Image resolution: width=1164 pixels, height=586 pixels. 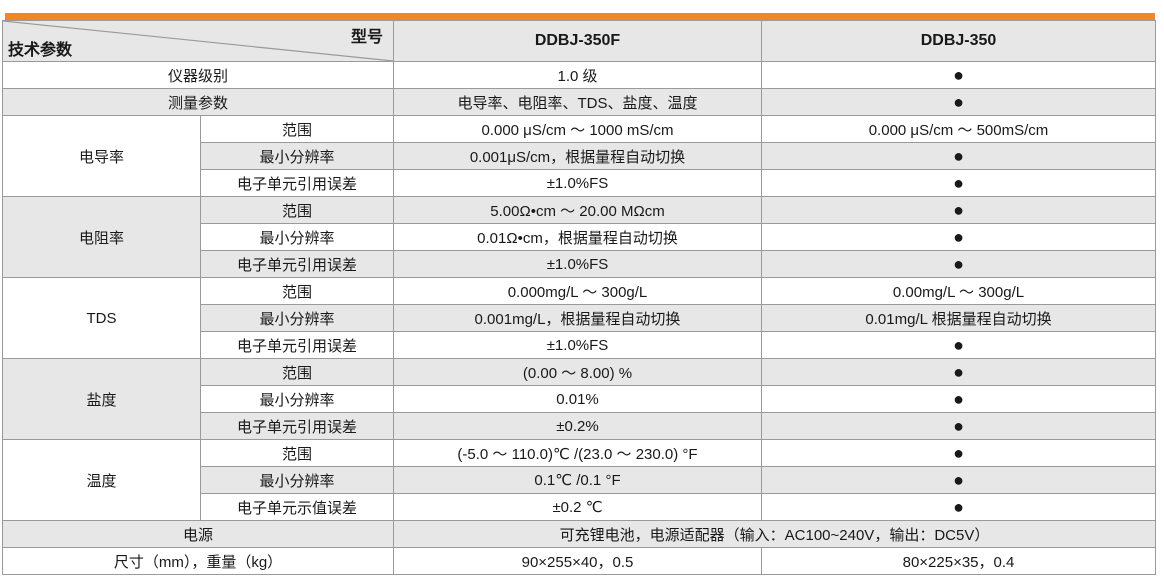 I want to click on category-cell: 温度, so click(x=101, y=480).